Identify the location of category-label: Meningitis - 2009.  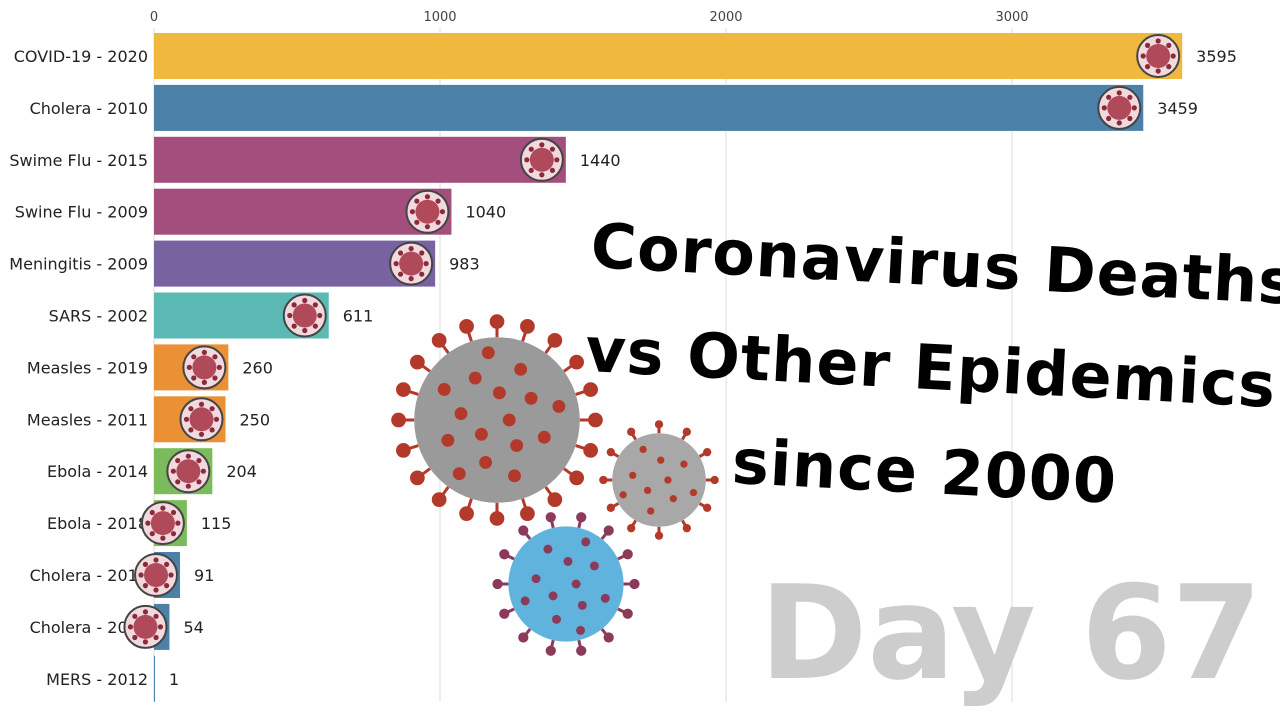
(78, 264).